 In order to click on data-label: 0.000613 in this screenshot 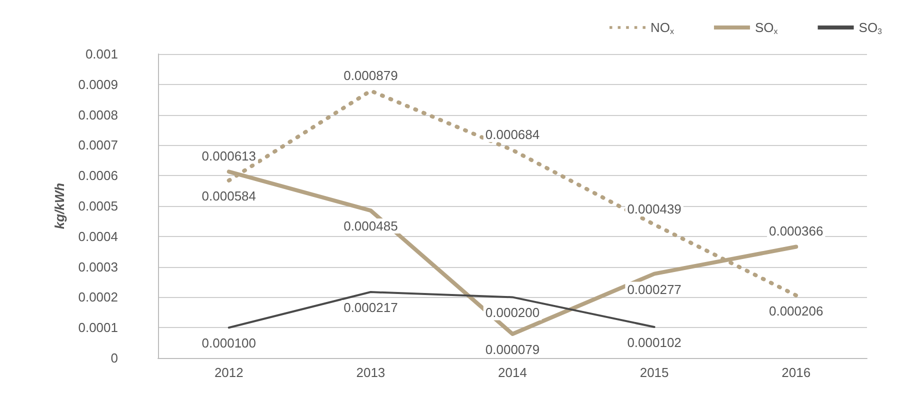, I will do `click(229, 156)`.